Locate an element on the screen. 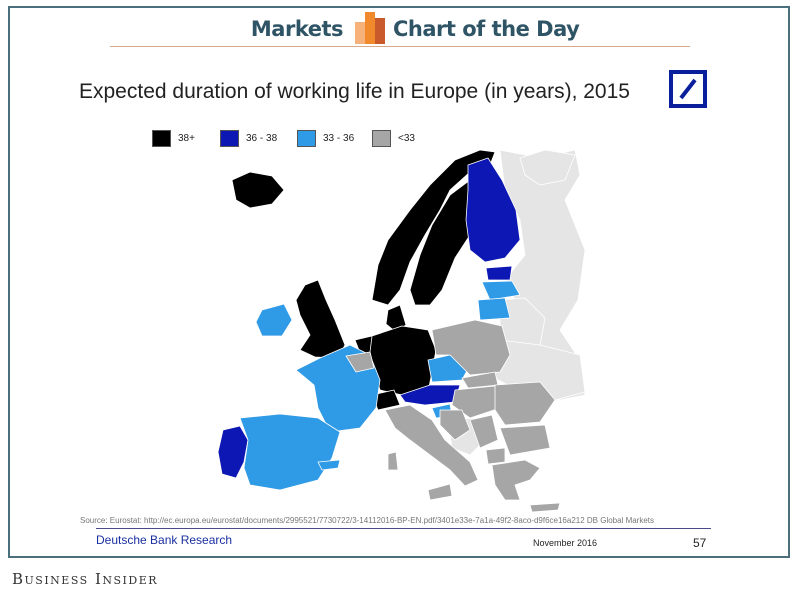 The width and height of the screenshot is (800, 600). map-region-kola is located at coordinates (547, 167).